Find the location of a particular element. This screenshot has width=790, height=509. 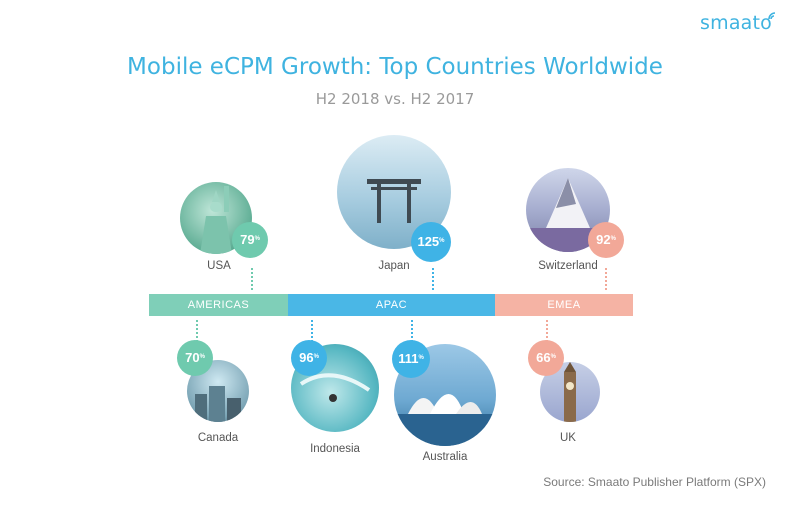

uk-growth-badge: 66% is located at coordinates (546, 358).